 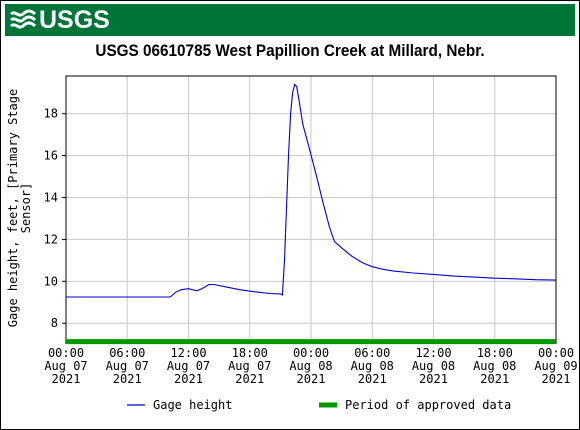 I want to click on y-tick-label: 16, so click(x=51, y=156).